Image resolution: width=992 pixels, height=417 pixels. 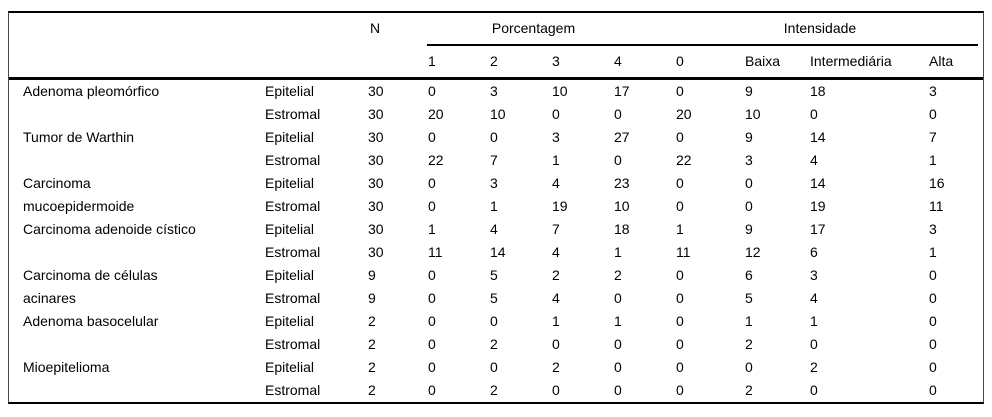 What do you see at coordinates (941, 61) in the screenshot?
I see `column-header-alta: Alta` at bounding box center [941, 61].